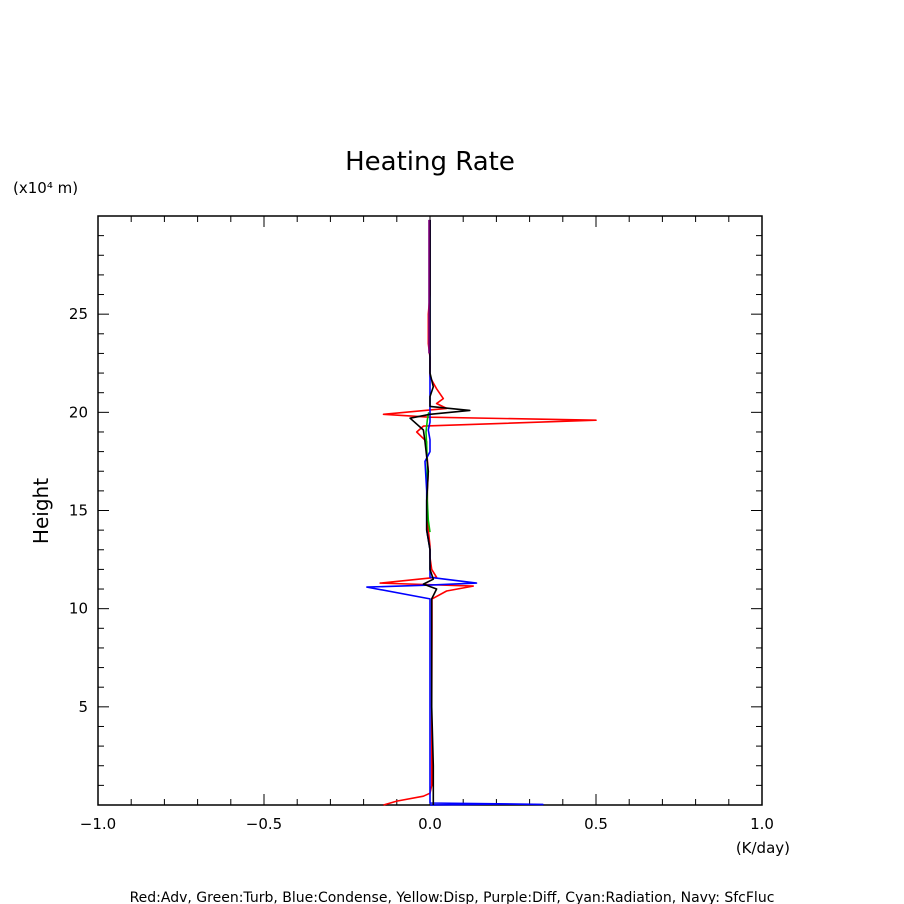 The image size is (904, 904). Describe the element at coordinates (264, 824) in the screenshot. I see `x-tick-label: −0.5` at that location.